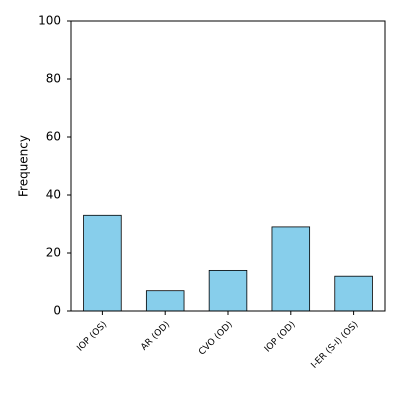  I want to click on y-tick-label: 60, so click(53, 137).